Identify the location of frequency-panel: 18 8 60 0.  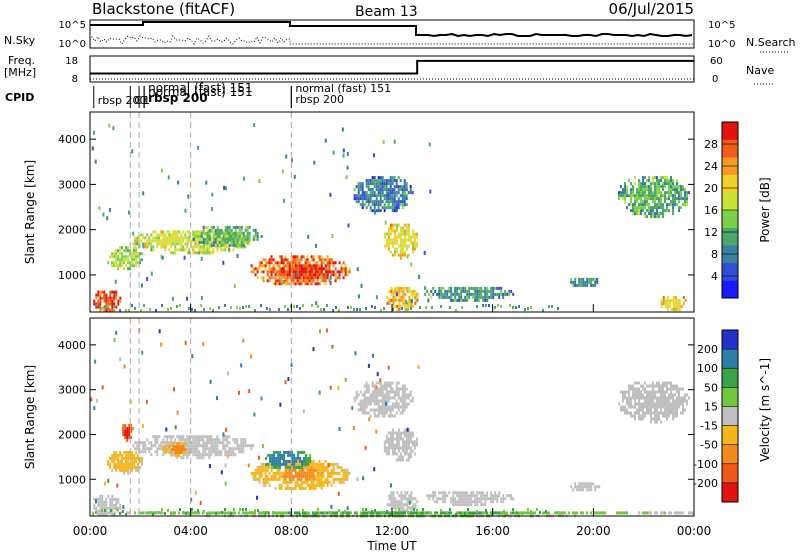
(394, 70).